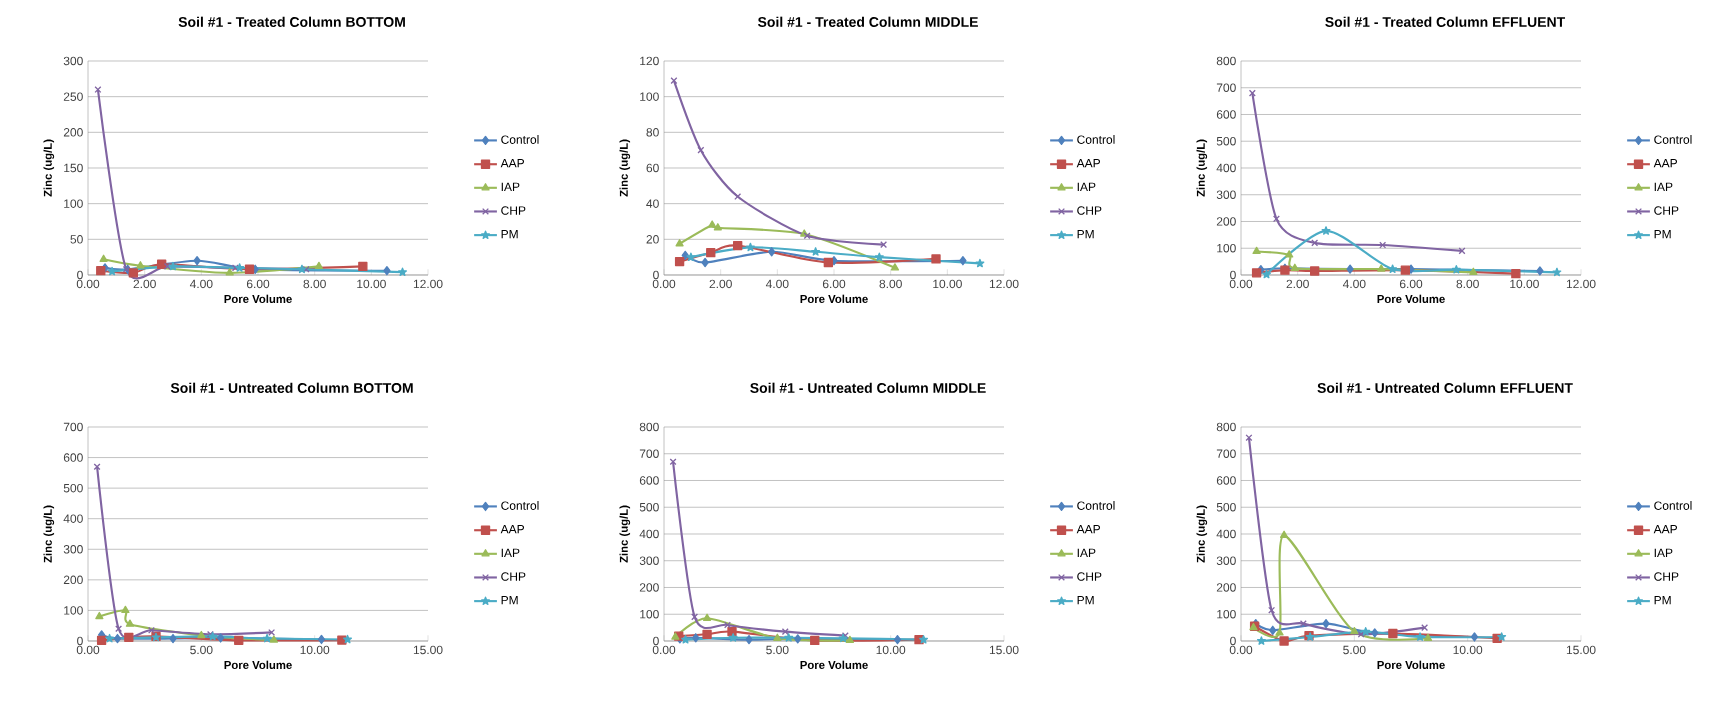  What do you see at coordinates (649, 61) in the screenshot?
I see `y-tick-label: 120` at bounding box center [649, 61].